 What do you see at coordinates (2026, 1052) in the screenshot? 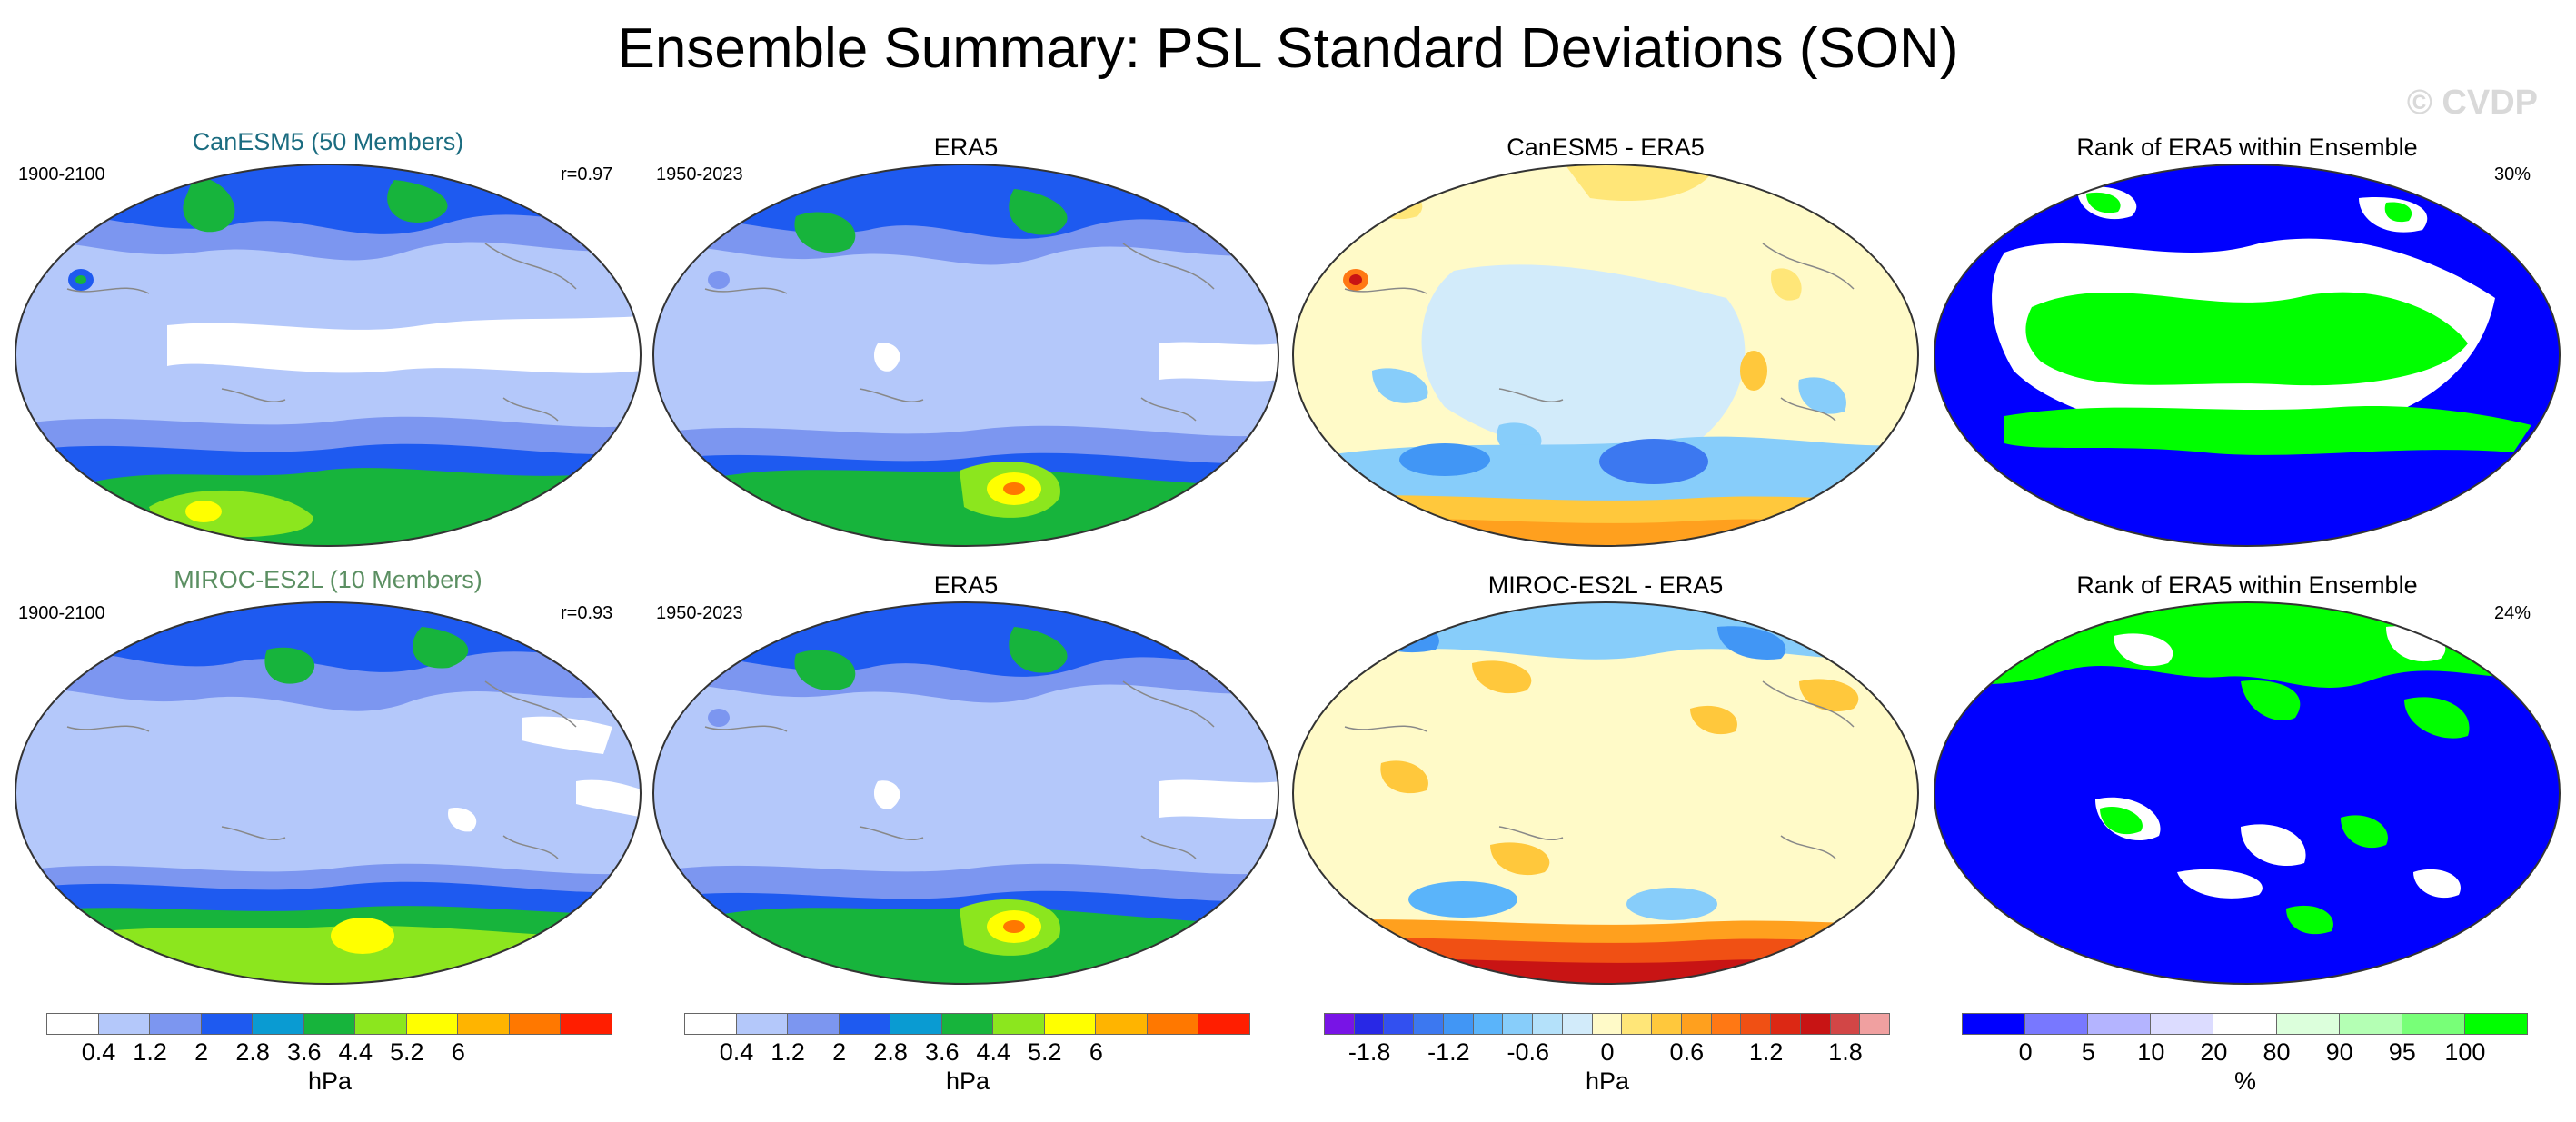
I see `colorbar-tick-label: 0` at bounding box center [2026, 1052].